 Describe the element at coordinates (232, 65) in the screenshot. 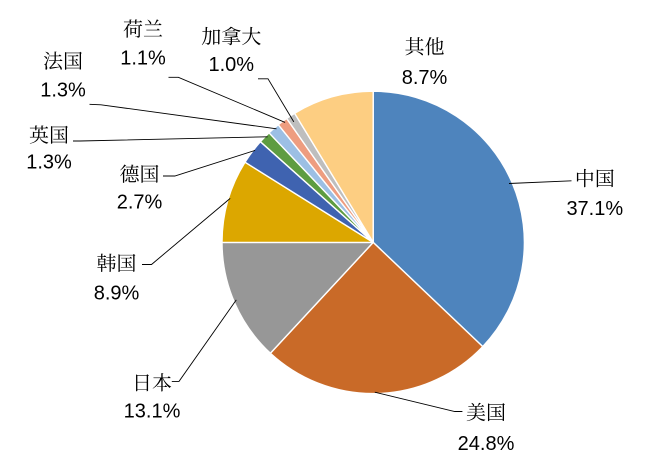

I see `svg-text: 1.0%` at that location.